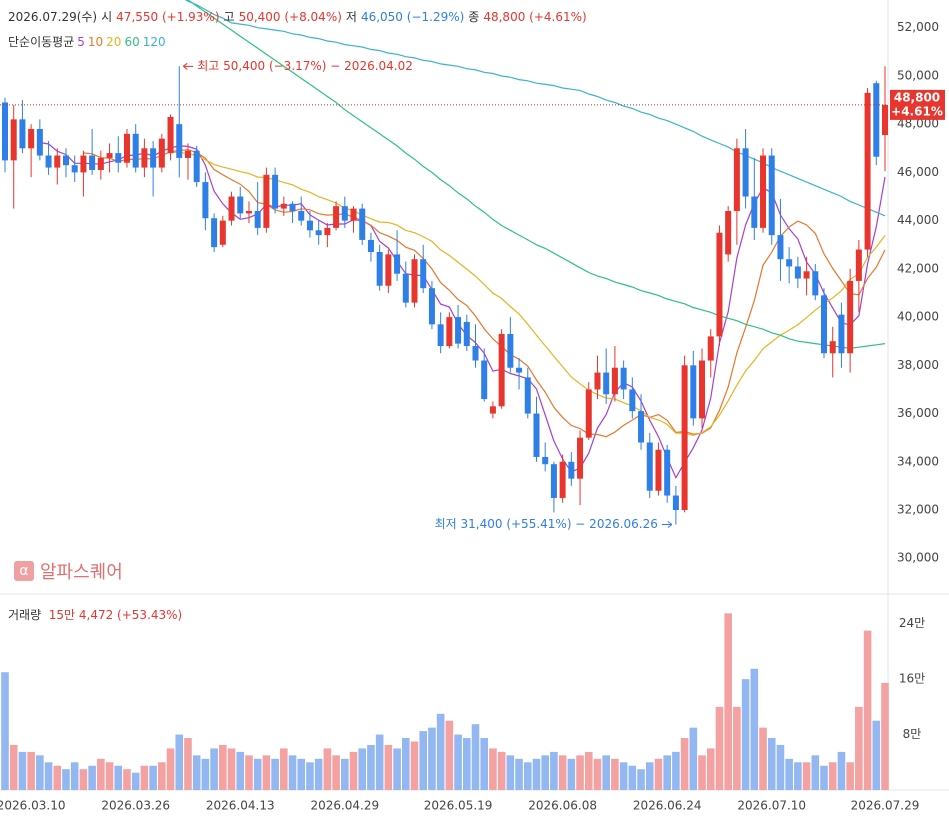 The width and height of the screenshot is (949, 821). Describe the element at coordinates (168, 17) in the screenshot. I see `header-value: 47,550 (+1.93%)` at that location.